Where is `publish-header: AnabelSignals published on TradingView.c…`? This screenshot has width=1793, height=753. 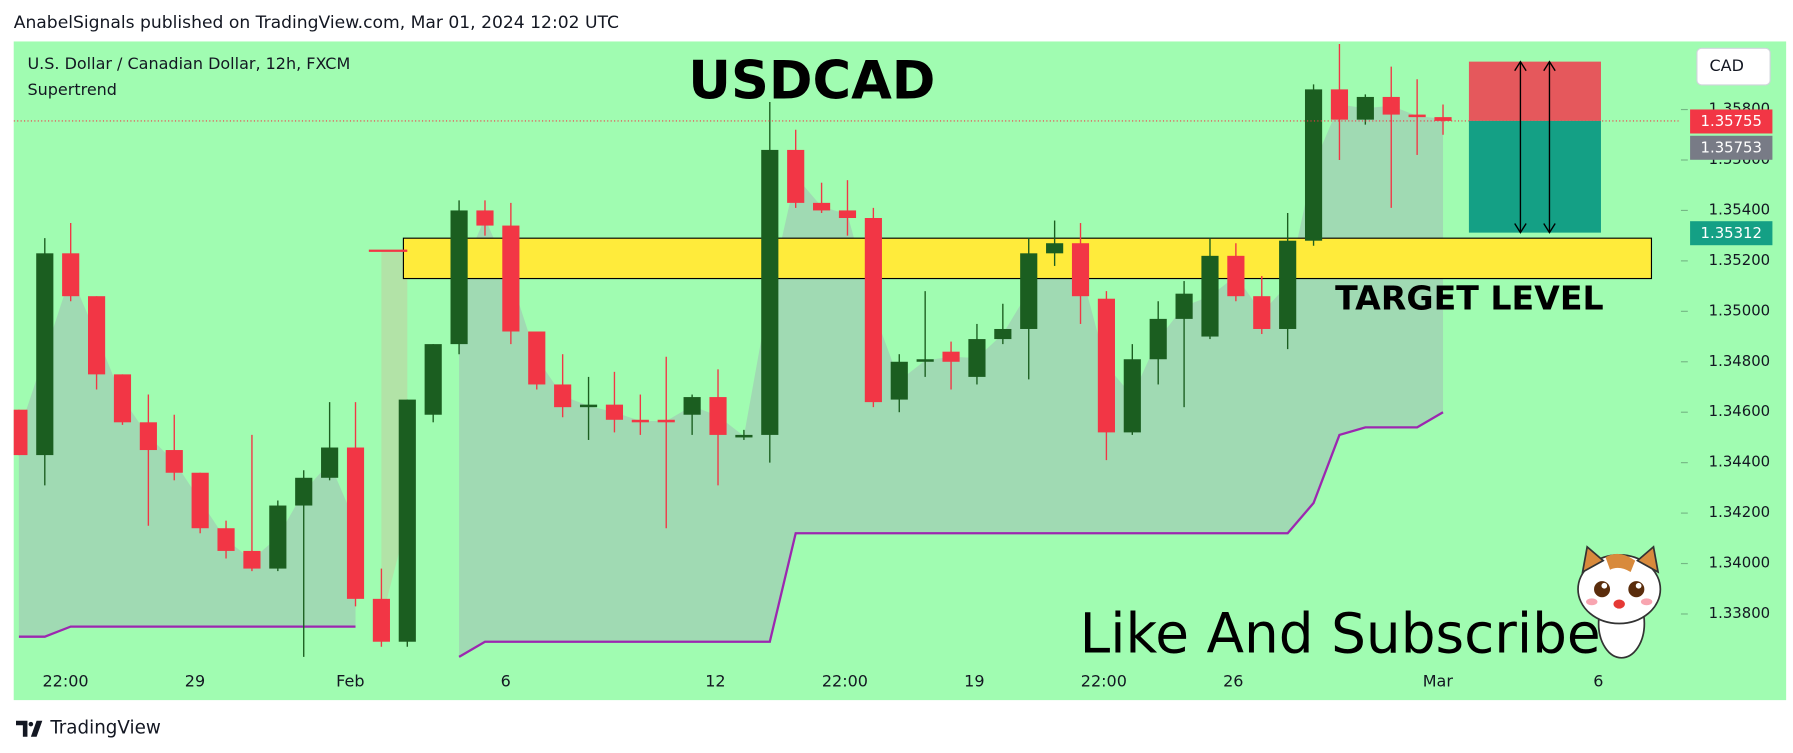
publish-header: AnabelSignals published on TradingView.c… is located at coordinates (316, 23).